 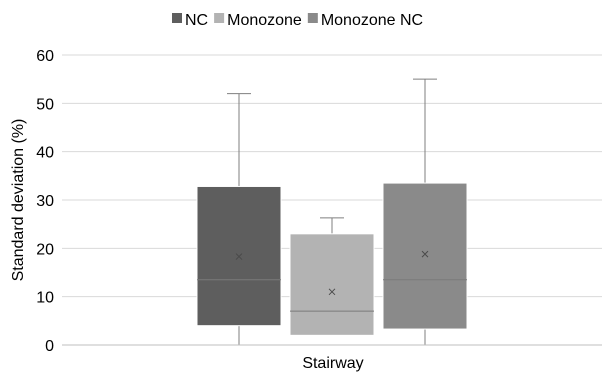 I want to click on y-tick-label: 10, so click(x=45, y=298).